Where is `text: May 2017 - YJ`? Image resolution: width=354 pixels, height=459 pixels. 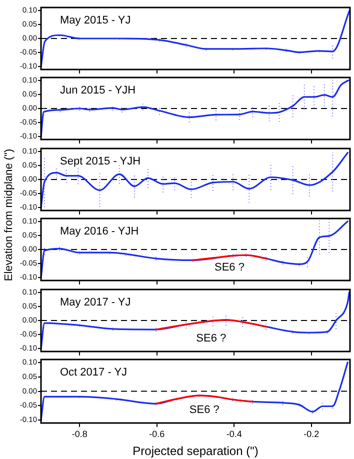
text: May 2017 - YJ is located at coordinates (95, 302).